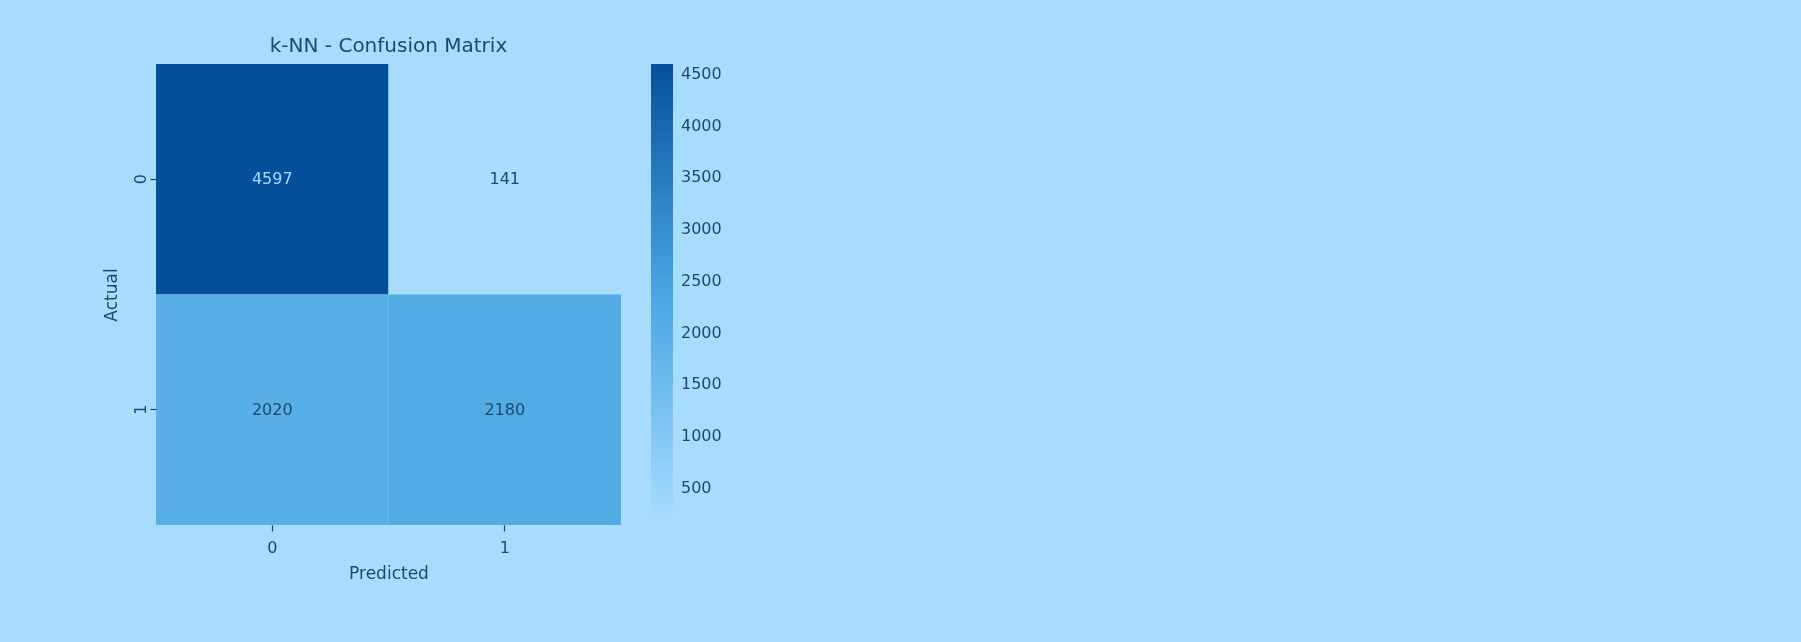 The image size is (1801, 642). I want to click on data-label: 4597, so click(272, 179).